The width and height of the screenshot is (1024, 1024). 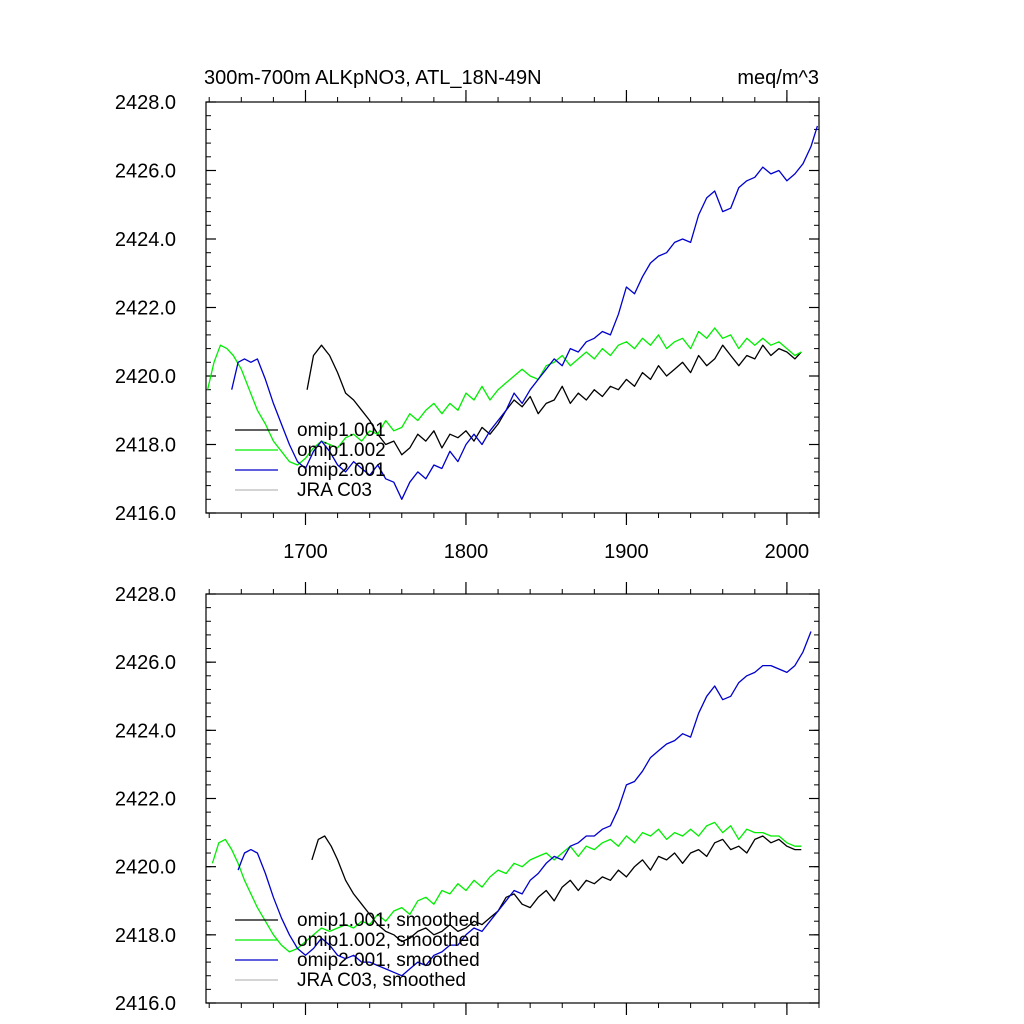 What do you see at coordinates (466, 552) in the screenshot?
I see `x-tick-label: 1800` at bounding box center [466, 552].